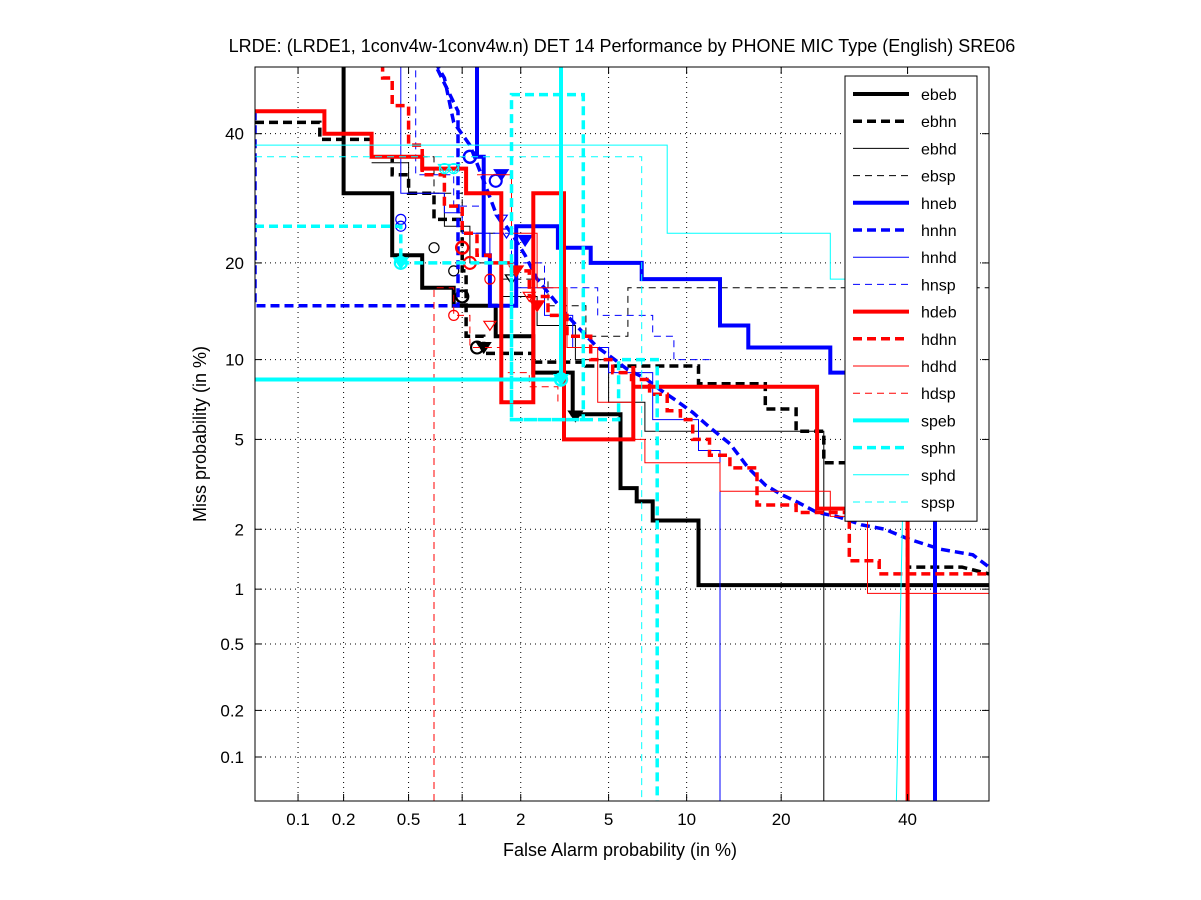 Image resolution: width=1201 pixels, height=900 pixels. I want to click on actual-dcf-marker-ebeb, so click(462, 296).